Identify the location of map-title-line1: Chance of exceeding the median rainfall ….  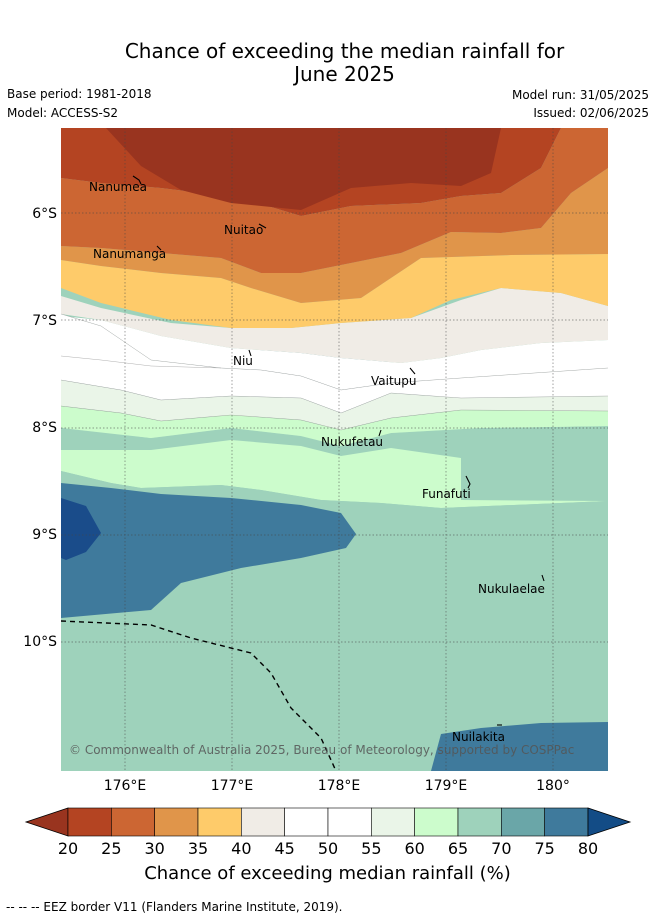
(344, 51).